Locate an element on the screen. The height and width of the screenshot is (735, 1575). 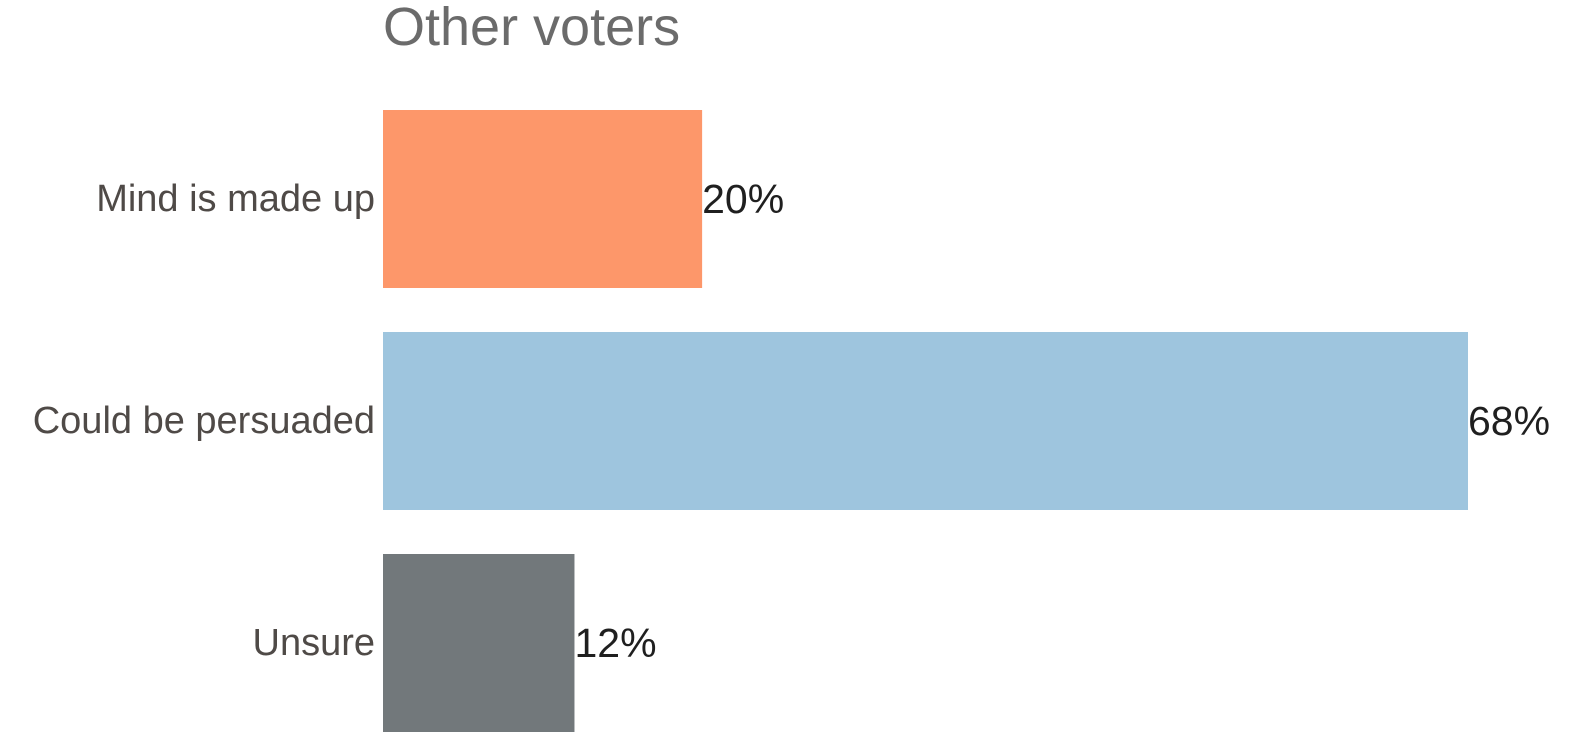
chart-title: Other voters is located at coordinates (531, 28).